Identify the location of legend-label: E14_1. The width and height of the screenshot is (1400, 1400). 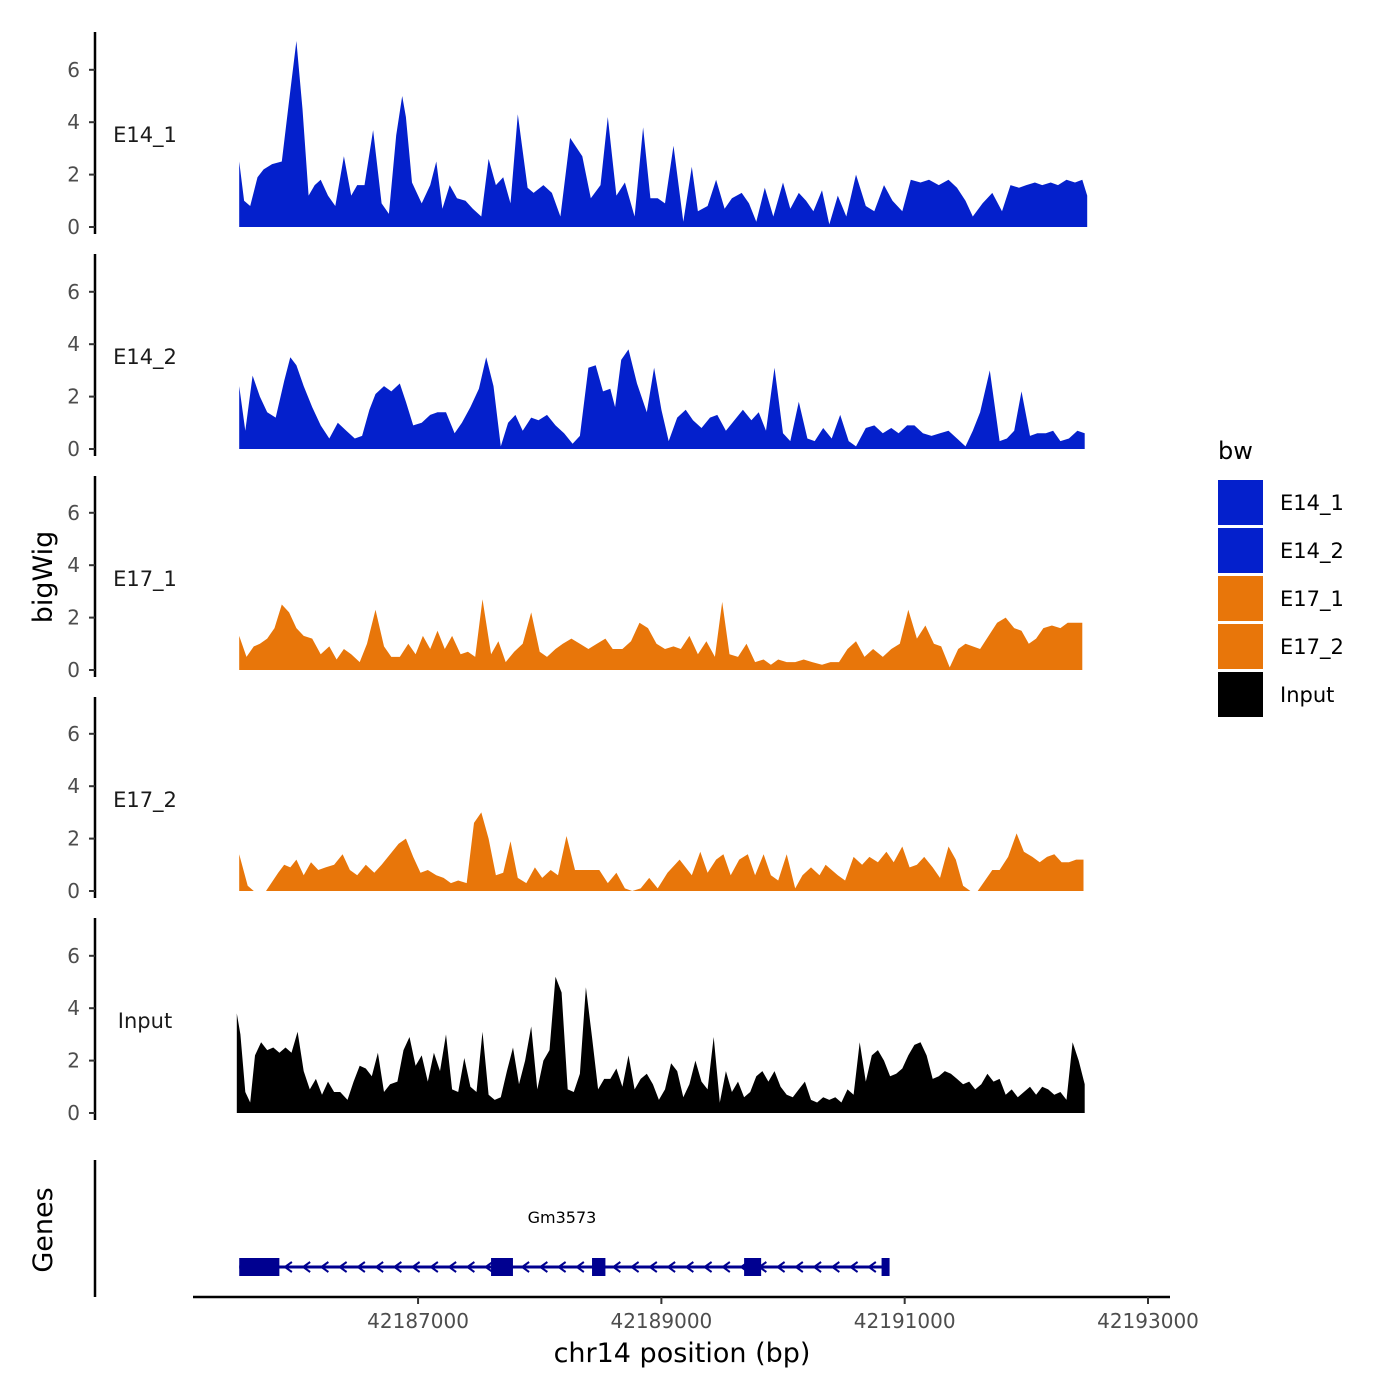
(1312, 503).